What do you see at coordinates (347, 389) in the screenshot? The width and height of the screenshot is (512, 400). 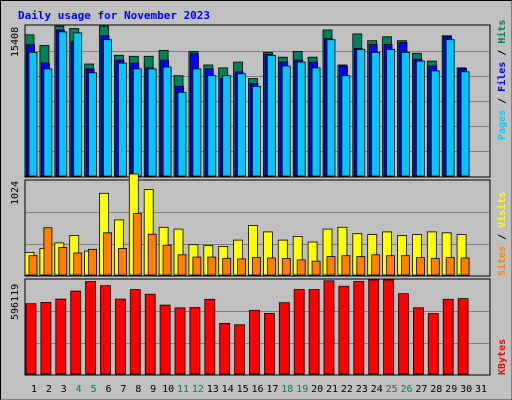 I see `x-tick-label: 22` at bounding box center [347, 389].